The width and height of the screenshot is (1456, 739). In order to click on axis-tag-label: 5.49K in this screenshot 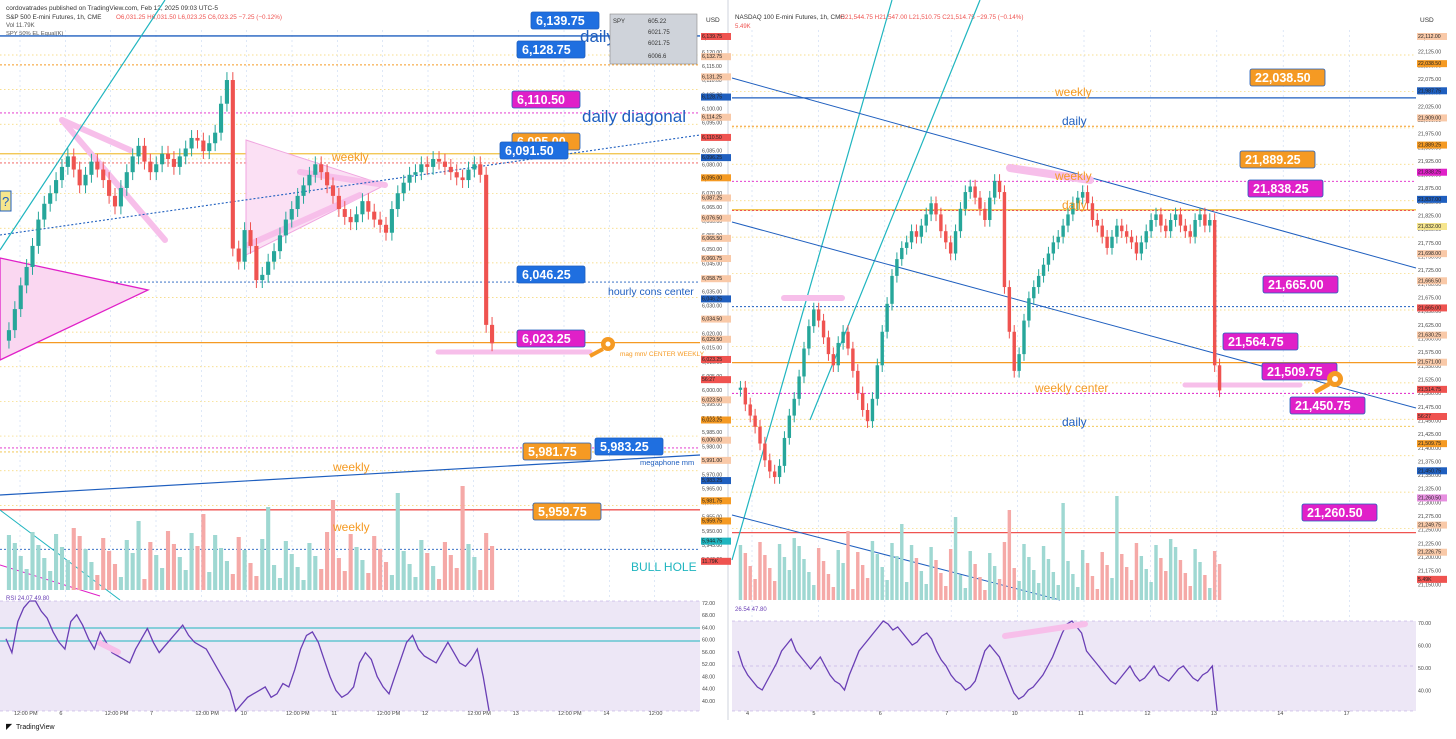, I will do `click(1425, 580)`.